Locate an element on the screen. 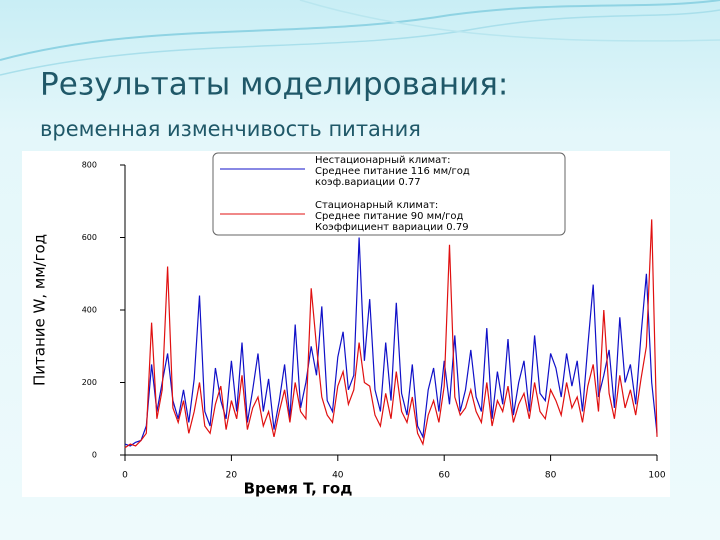  y-tick-label: 400 is located at coordinates (89, 310).